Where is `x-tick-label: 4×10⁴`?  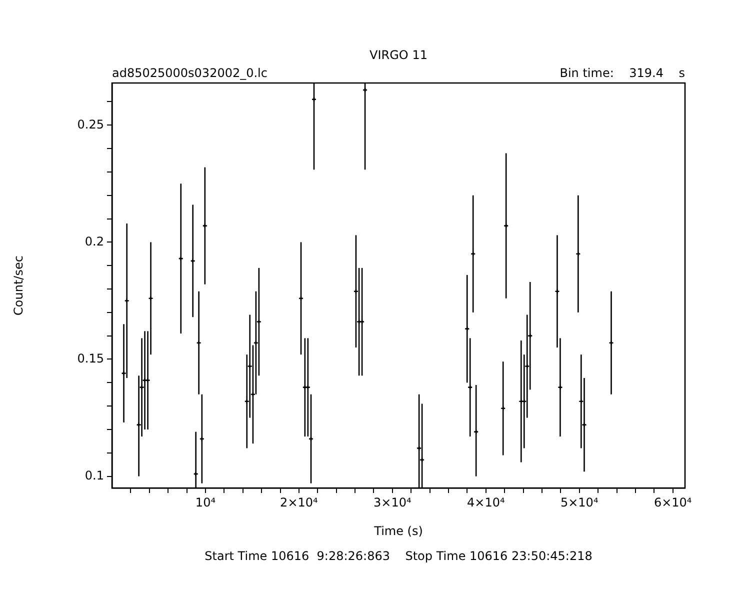
x-tick-label: 4×10⁴ is located at coordinates (486, 502).